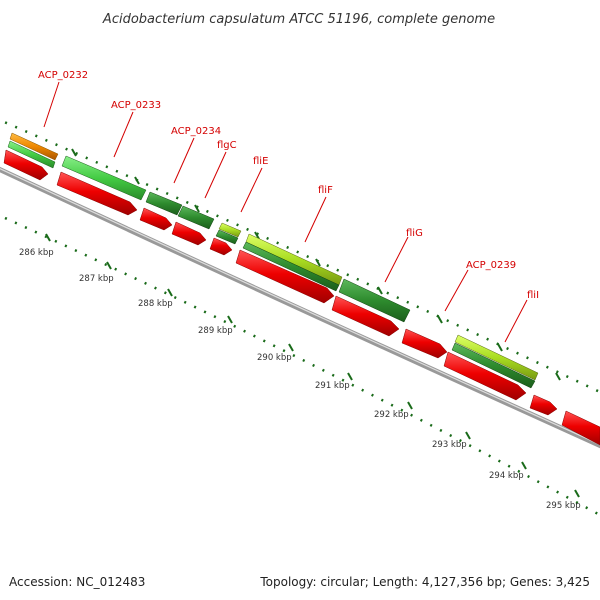  I want to click on gene-feature-acp0233, so click(104, 178).